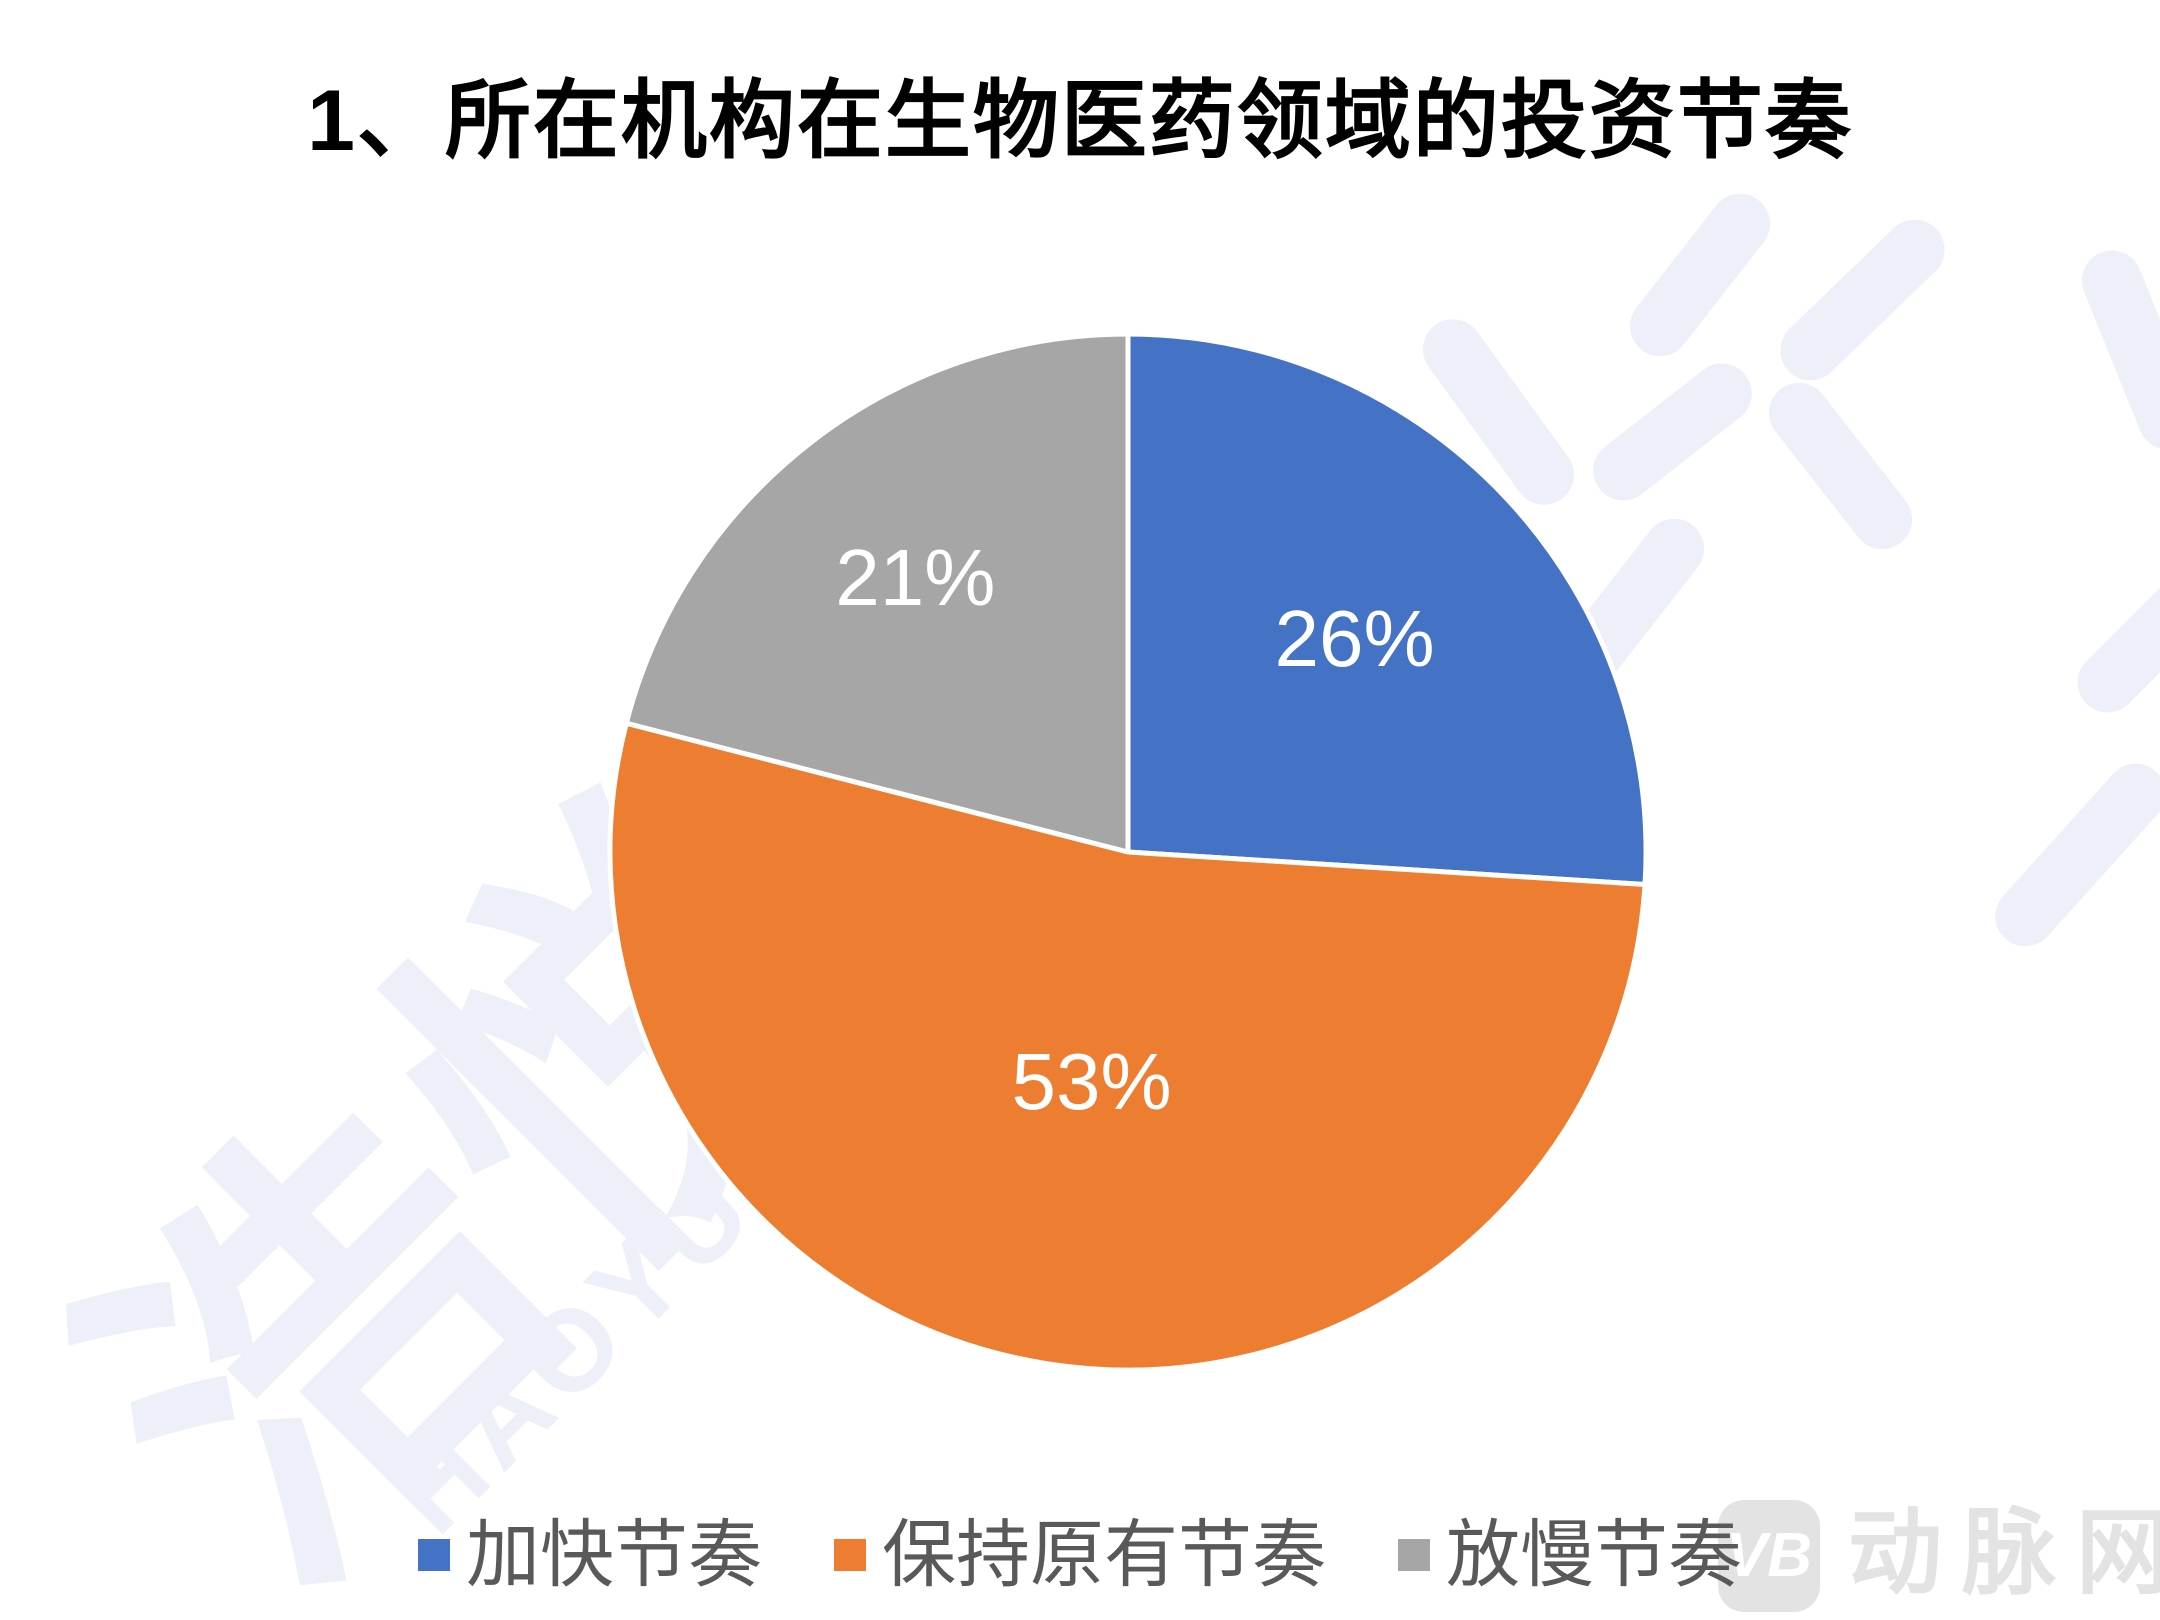 Image resolution: width=2160 pixels, height=1620 pixels. I want to click on legend-swatch-blue-icon, so click(434, 1554).